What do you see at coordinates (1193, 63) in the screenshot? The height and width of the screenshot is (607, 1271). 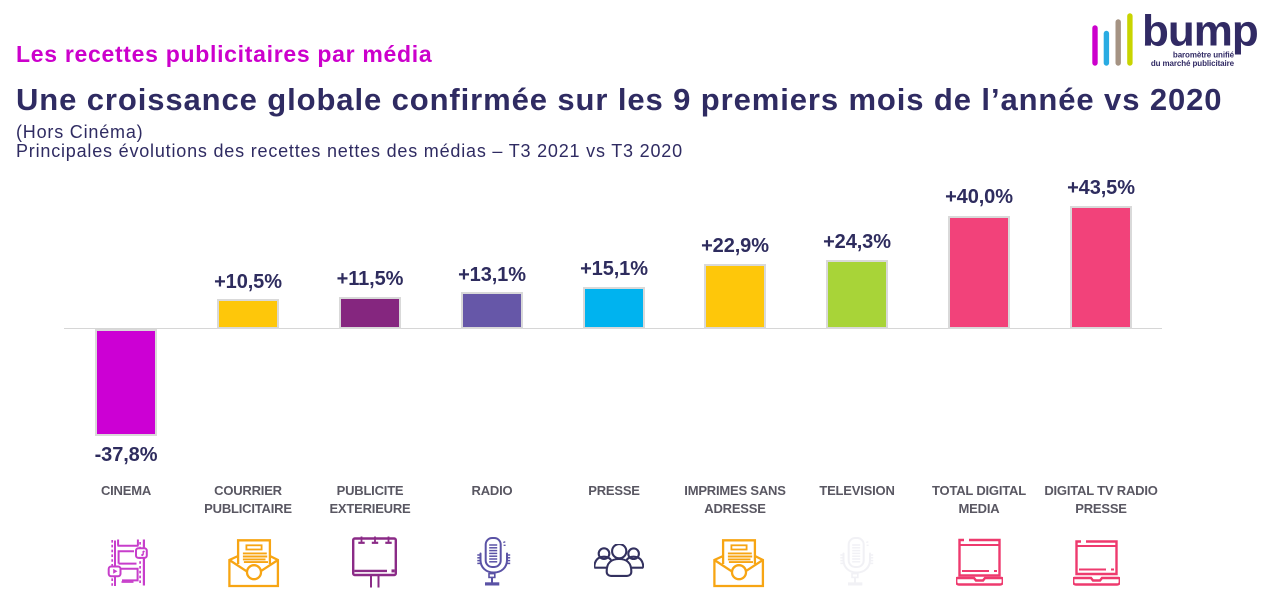 I see `svg-text: du marché publicitaire` at bounding box center [1193, 63].